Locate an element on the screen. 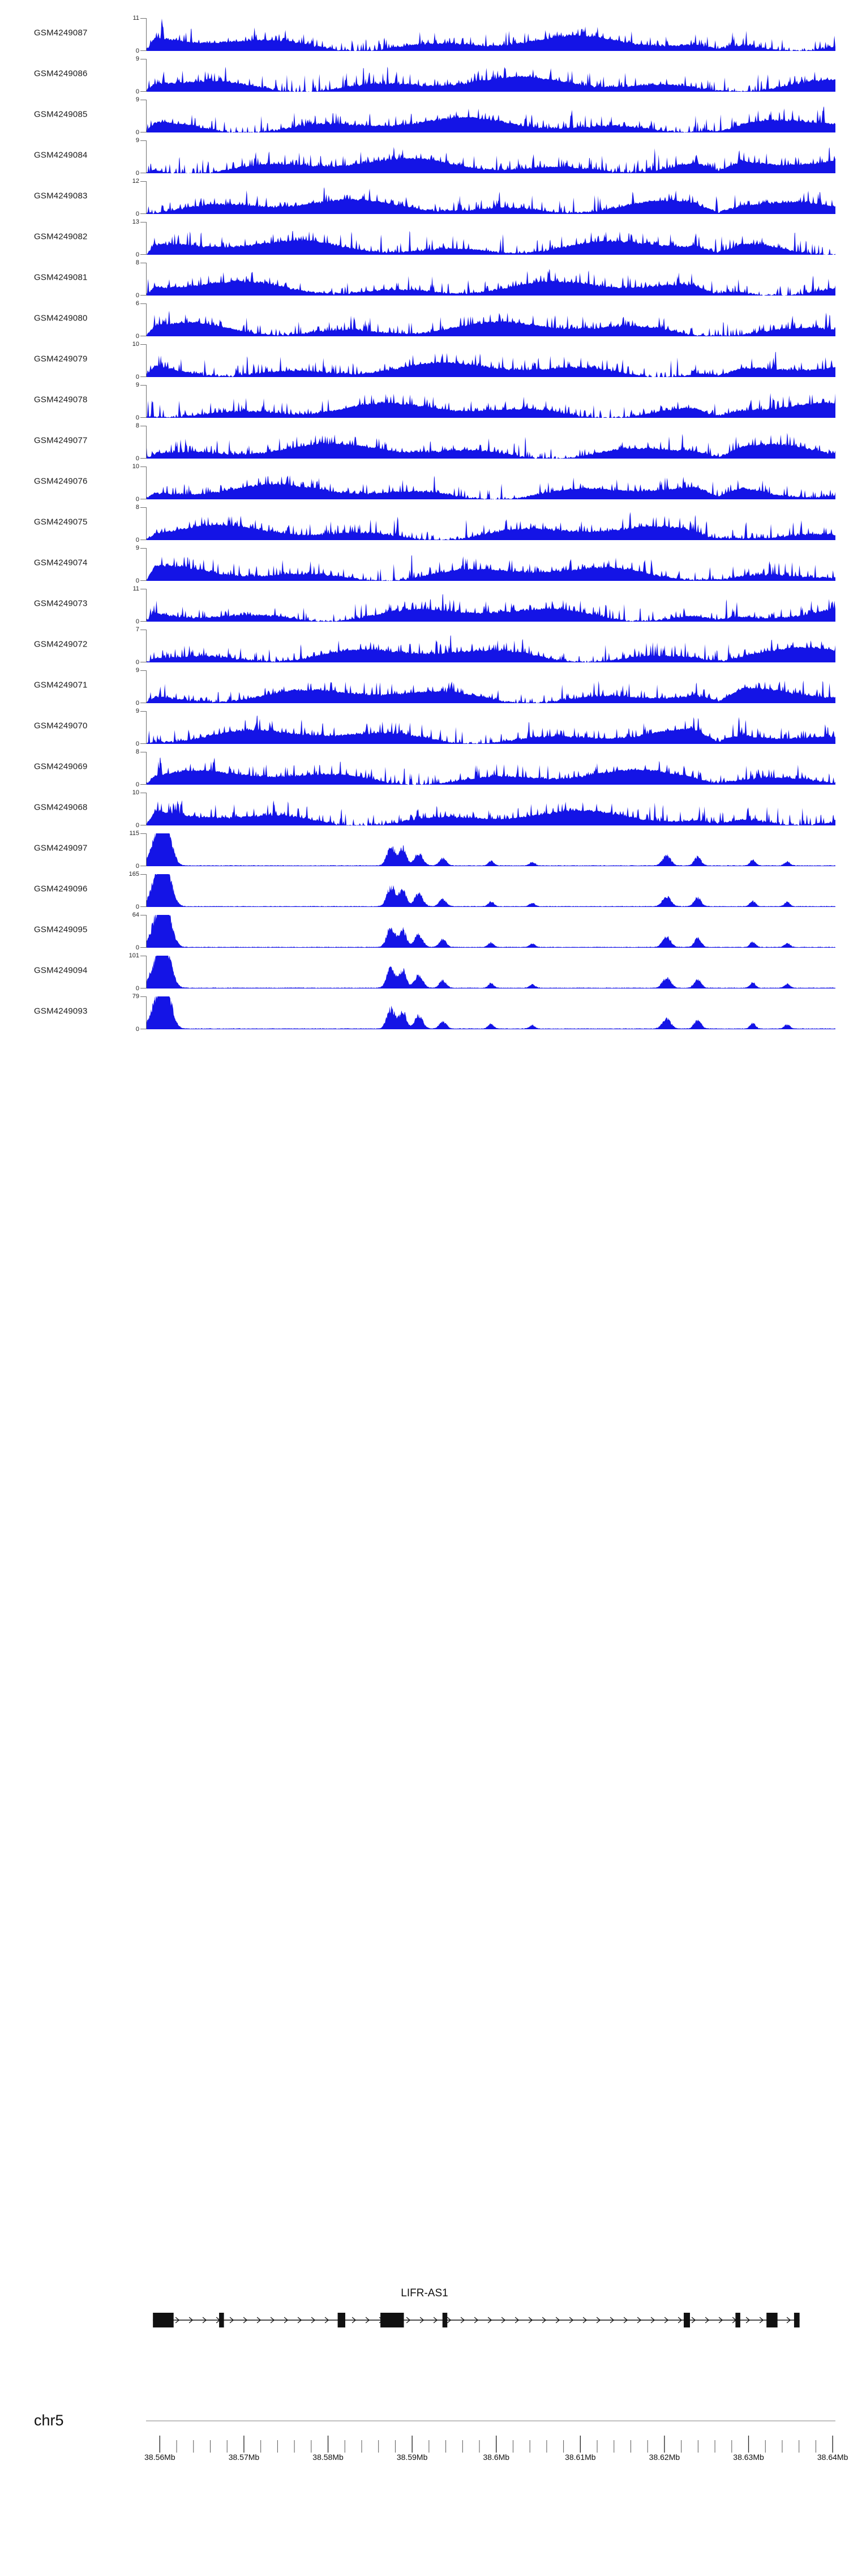  coverage-track: GSM4249076 10 0 is located at coordinates (424, 482).